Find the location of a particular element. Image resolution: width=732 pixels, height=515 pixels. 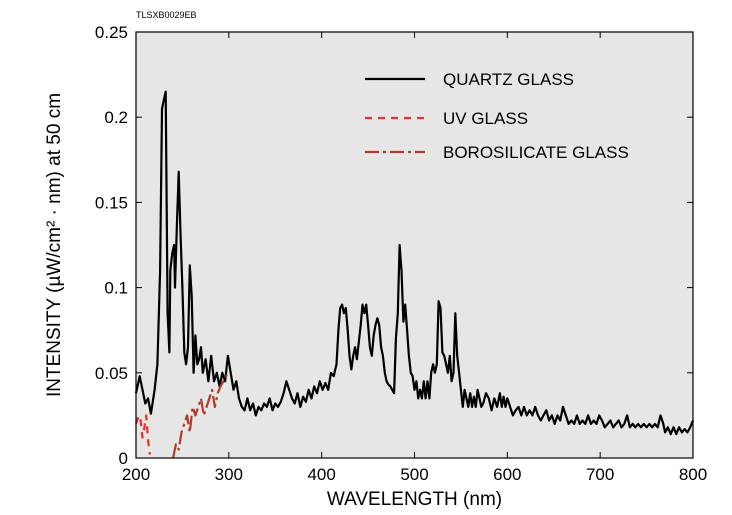

y-tick-label: 0.1 is located at coordinates (116, 288).